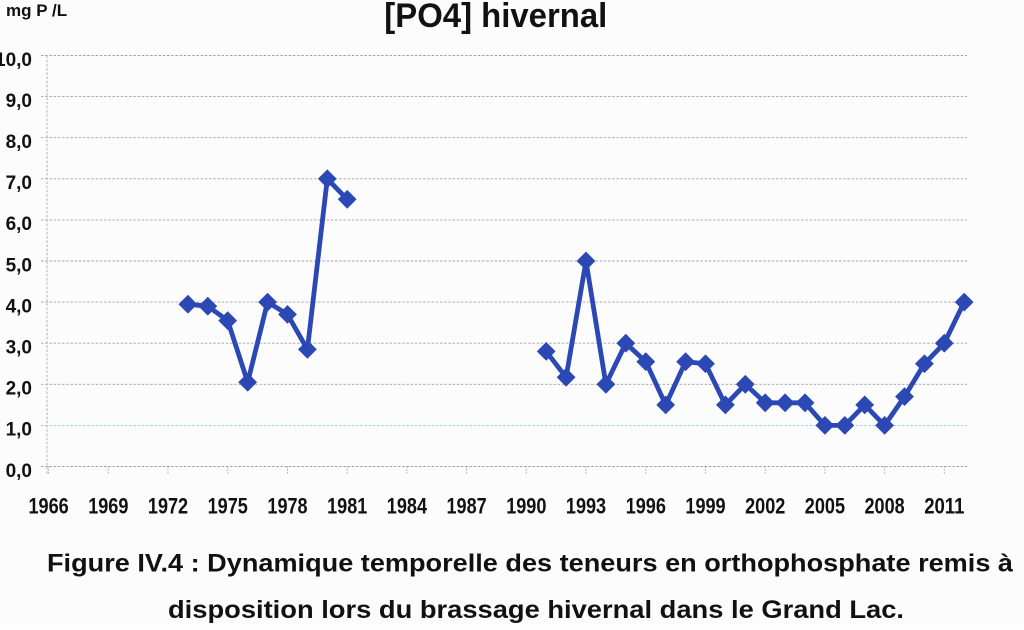 The height and width of the screenshot is (630, 1024). Describe the element at coordinates (19, 142) in the screenshot. I see `svg-text: 8,0` at that location.